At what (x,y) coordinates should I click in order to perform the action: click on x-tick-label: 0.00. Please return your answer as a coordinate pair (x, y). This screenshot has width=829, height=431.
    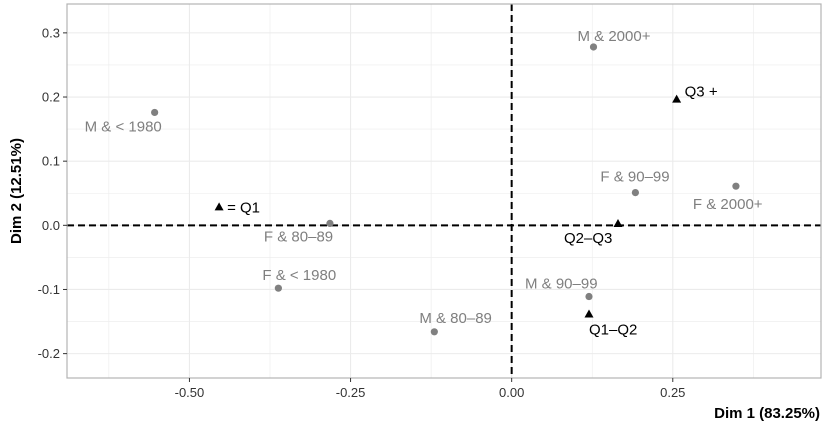
    Looking at the image, I should click on (511, 392).